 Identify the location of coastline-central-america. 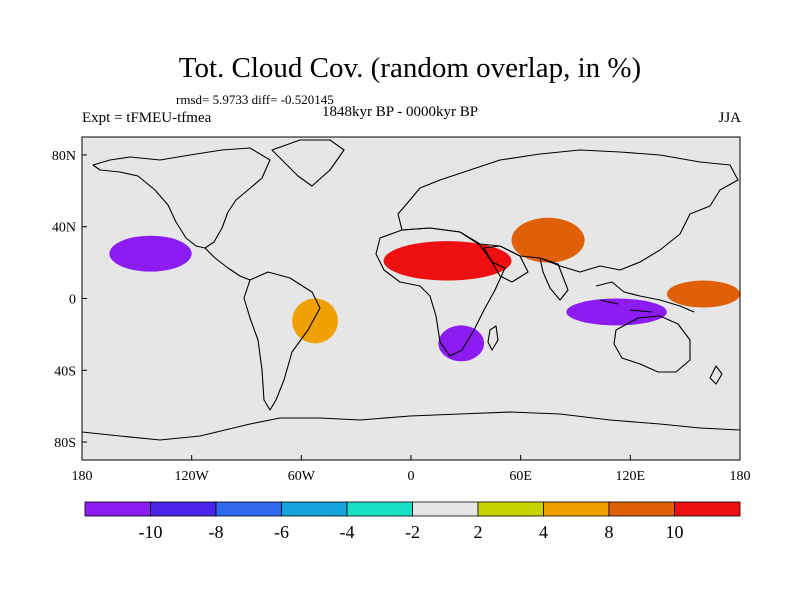
(227, 264).